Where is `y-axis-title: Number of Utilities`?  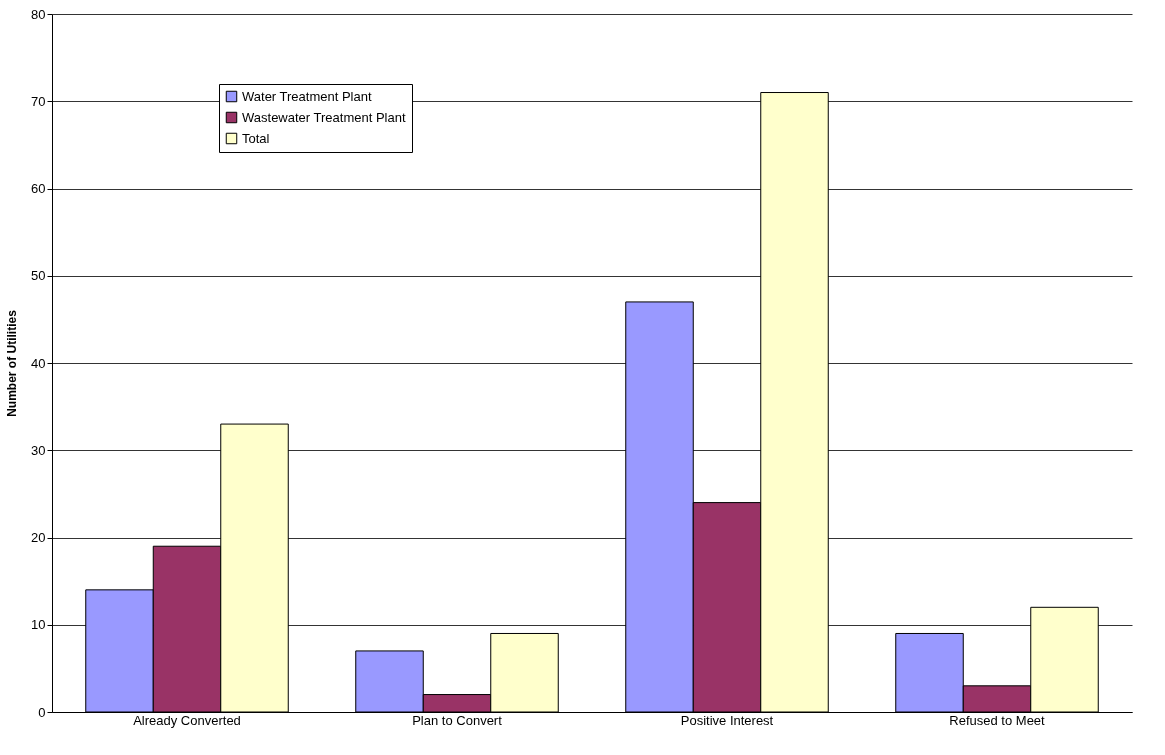 y-axis-title: Number of Utilities is located at coordinates (12, 363).